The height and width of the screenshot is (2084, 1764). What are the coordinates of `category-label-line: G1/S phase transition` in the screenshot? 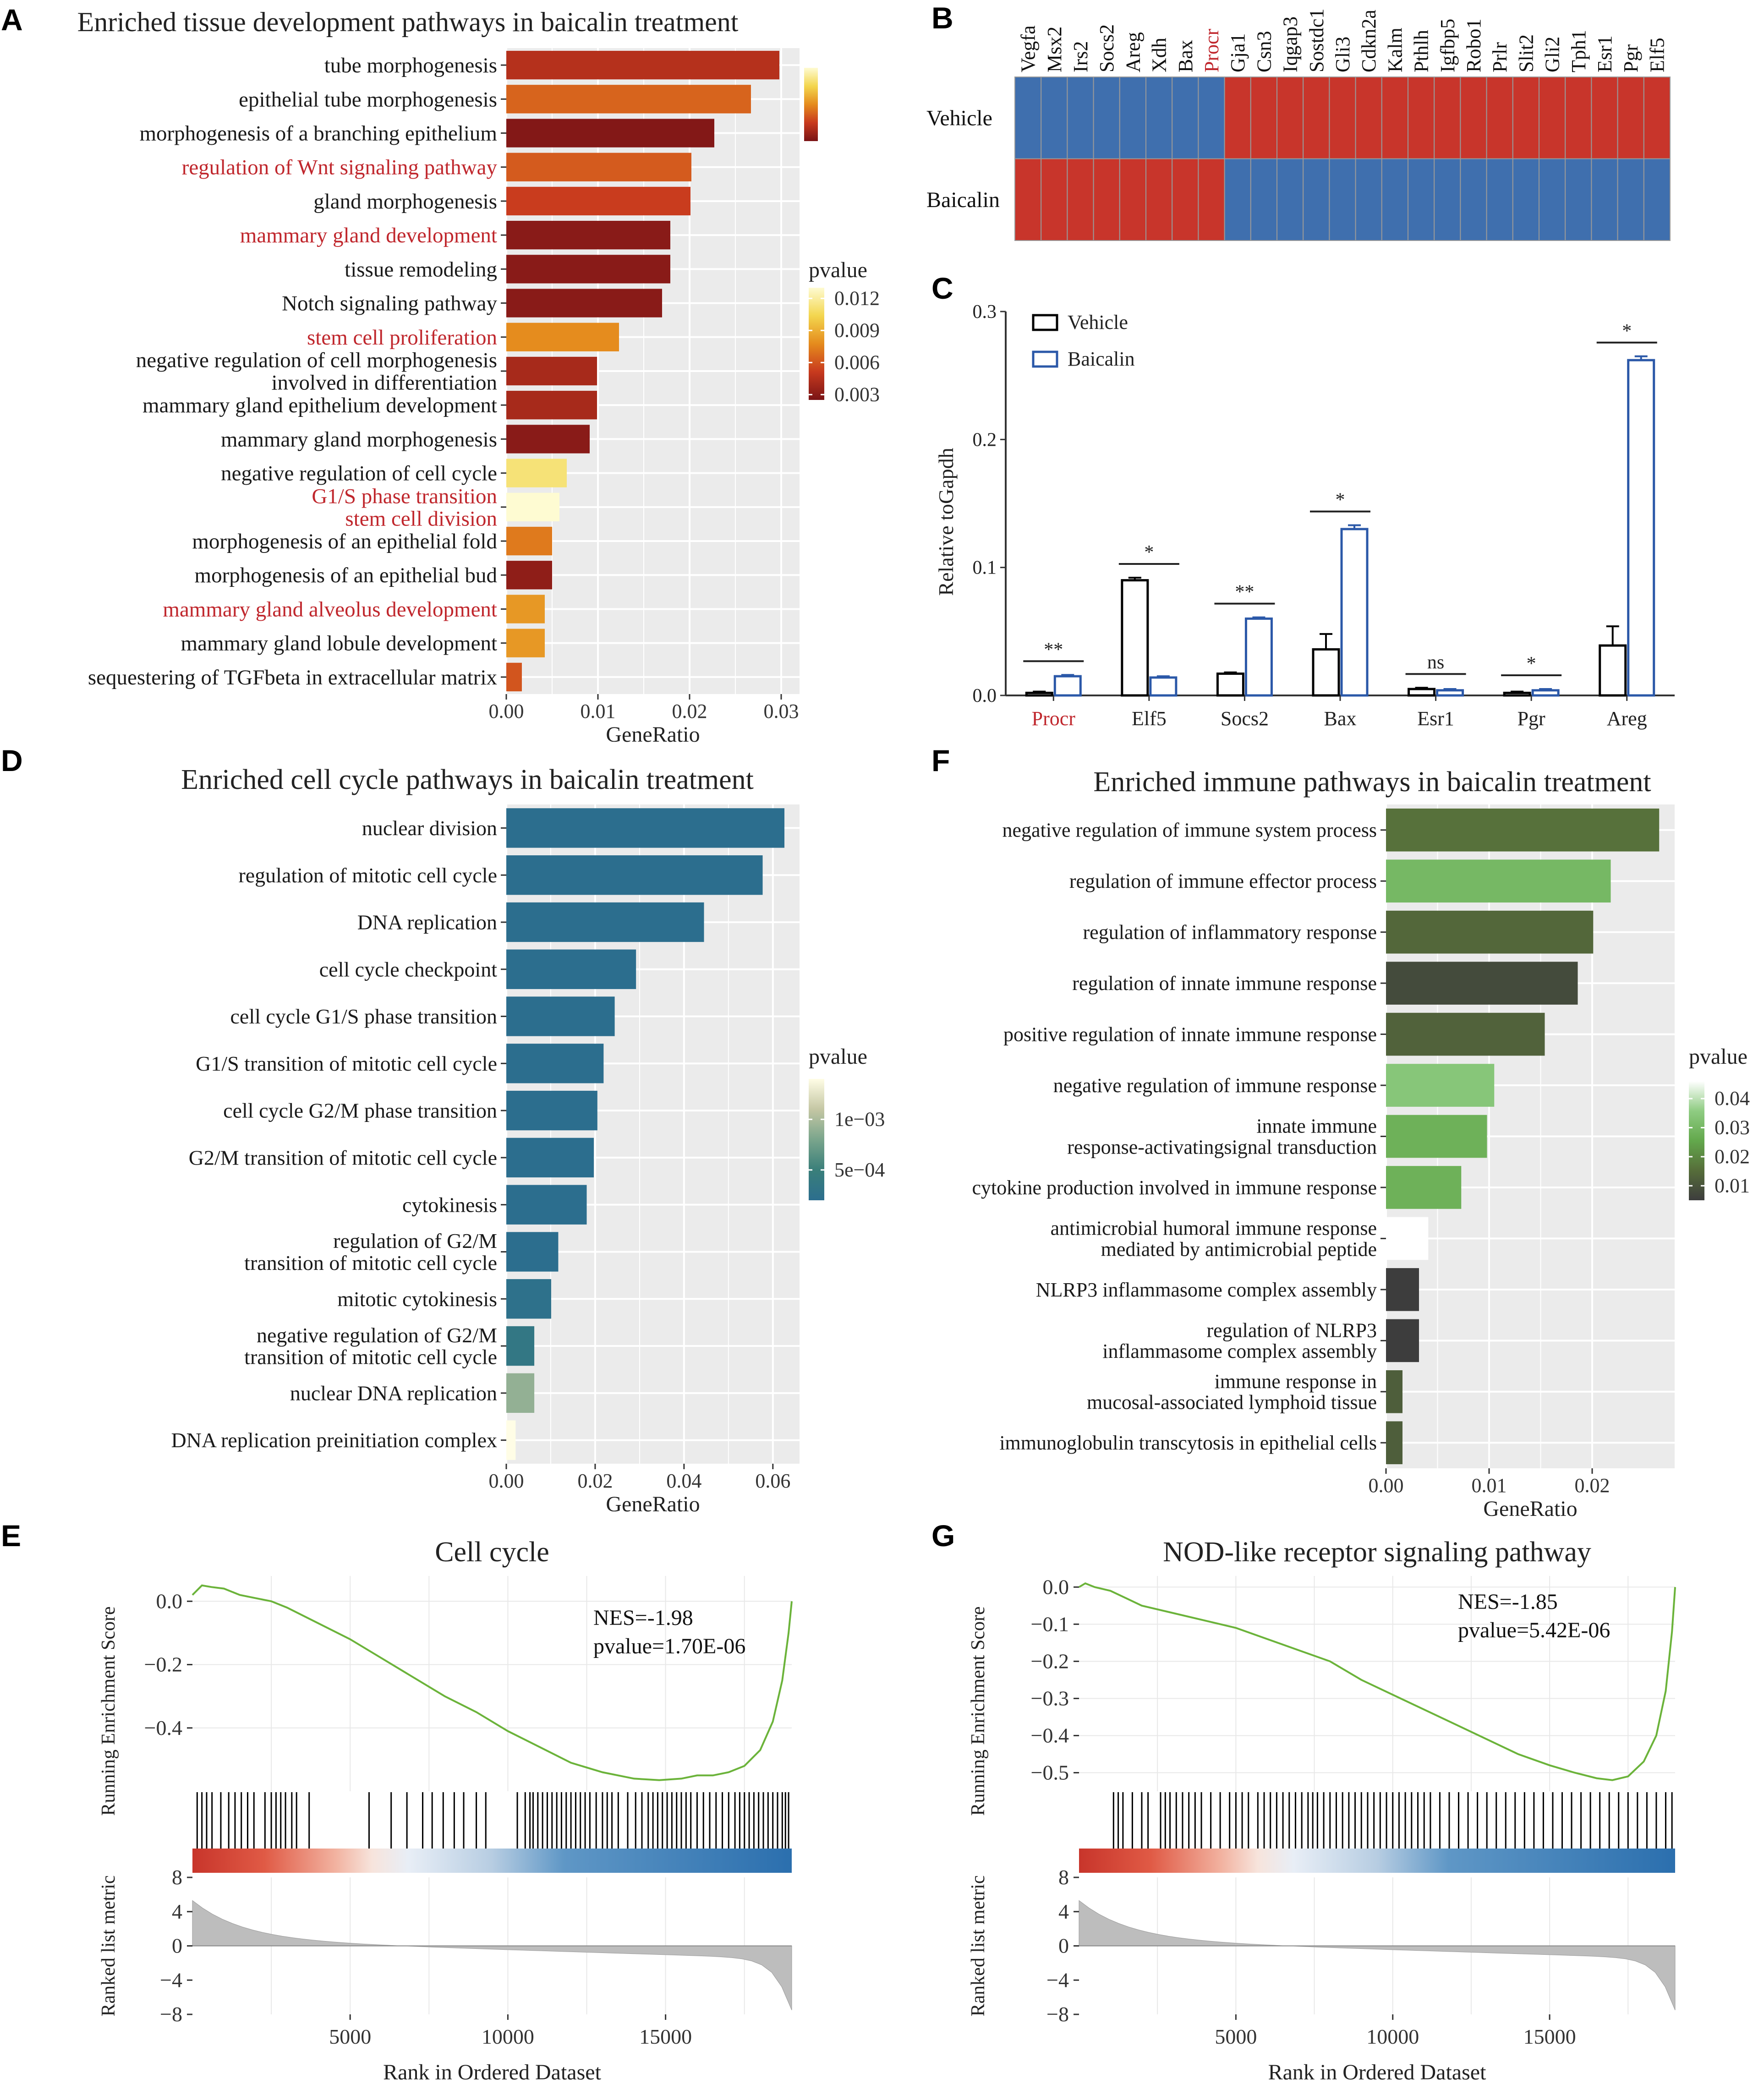 It's located at (404, 496).